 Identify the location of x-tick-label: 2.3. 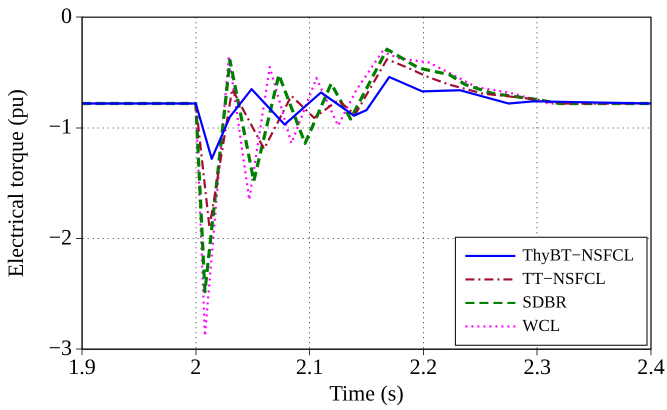
(537, 367).